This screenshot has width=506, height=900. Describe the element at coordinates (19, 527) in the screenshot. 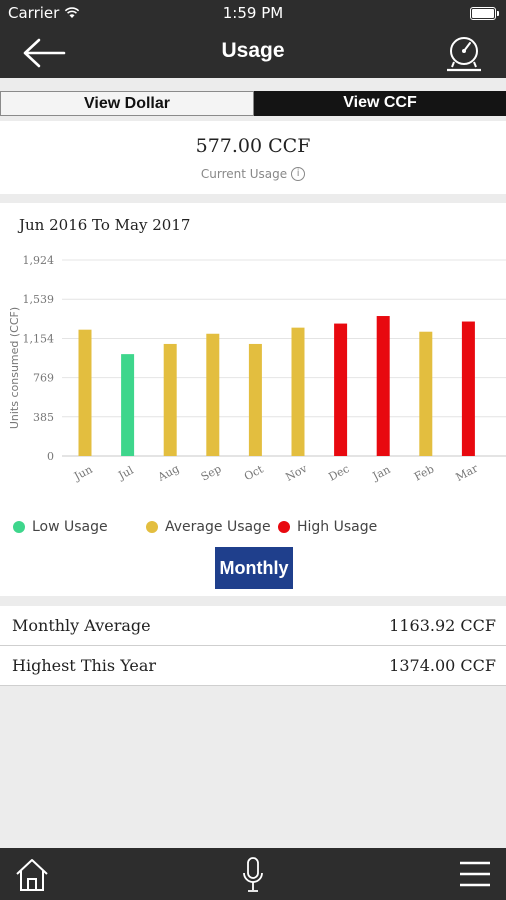

I see `legend-low-swatch` at that location.